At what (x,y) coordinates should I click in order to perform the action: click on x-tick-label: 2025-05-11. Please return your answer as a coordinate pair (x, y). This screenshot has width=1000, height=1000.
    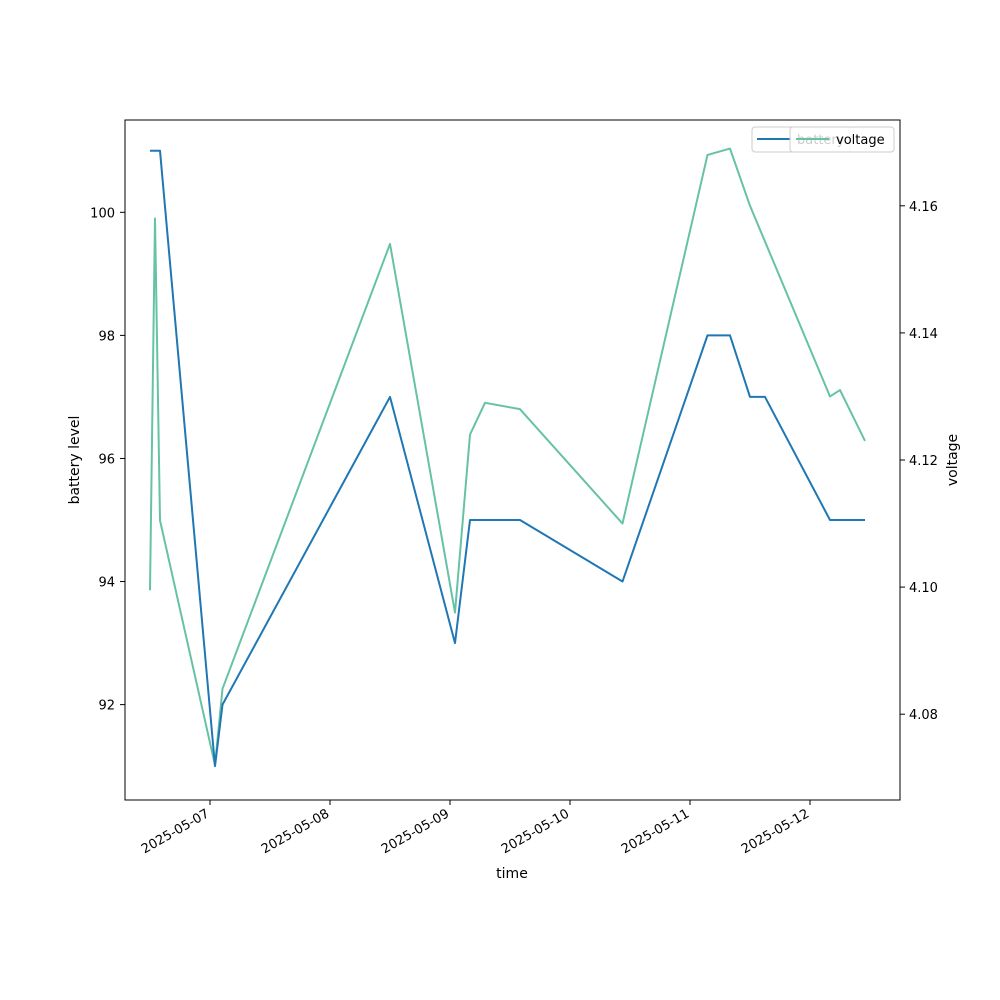
    Looking at the image, I should click on (655, 831).